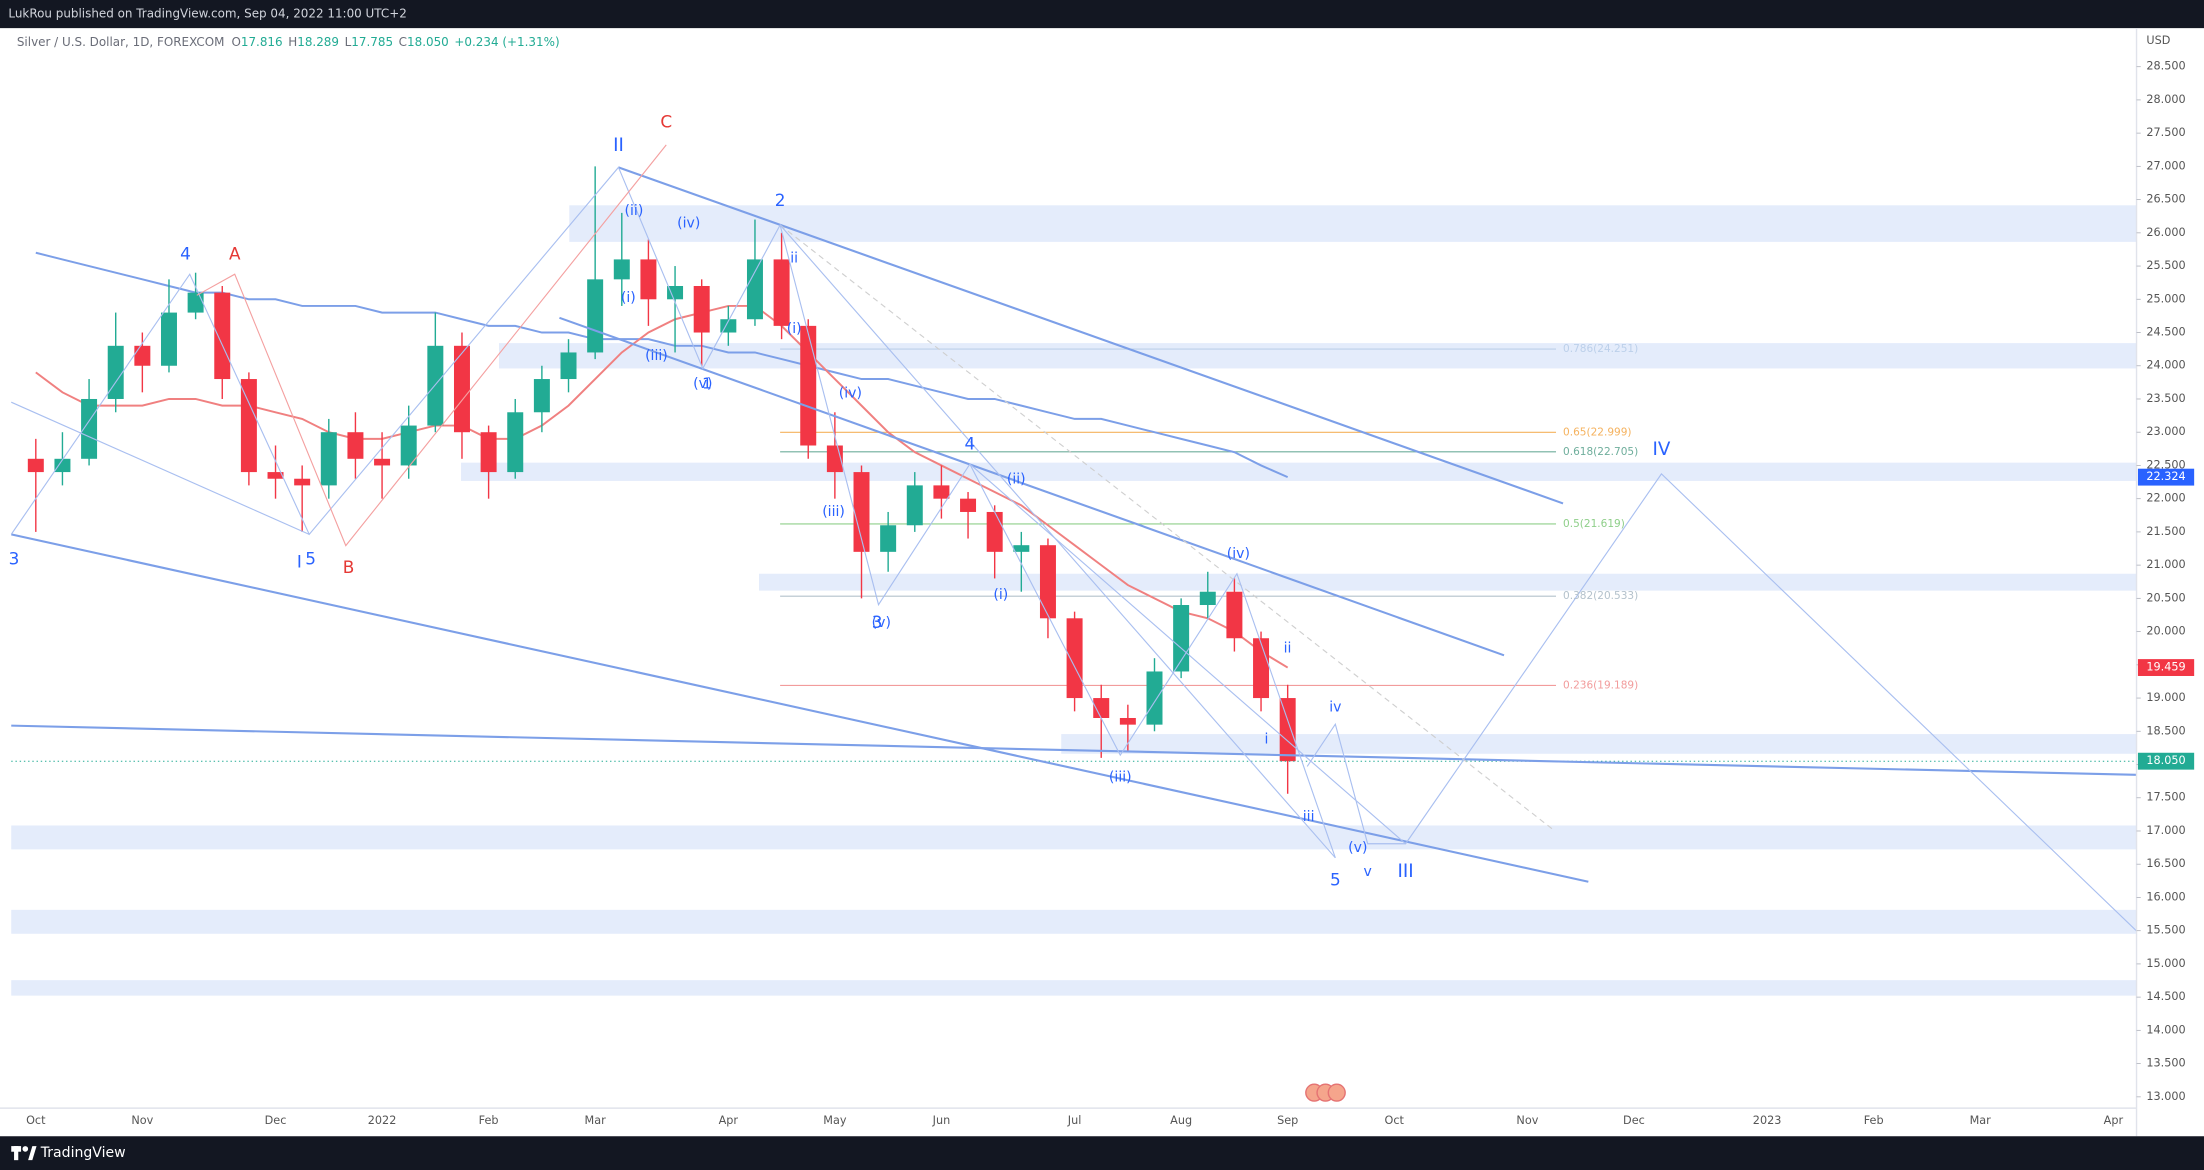 This screenshot has height=1170, width=2204. What do you see at coordinates (1634, 1120) in the screenshot?
I see `x-tick-label: Dec` at bounding box center [1634, 1120].